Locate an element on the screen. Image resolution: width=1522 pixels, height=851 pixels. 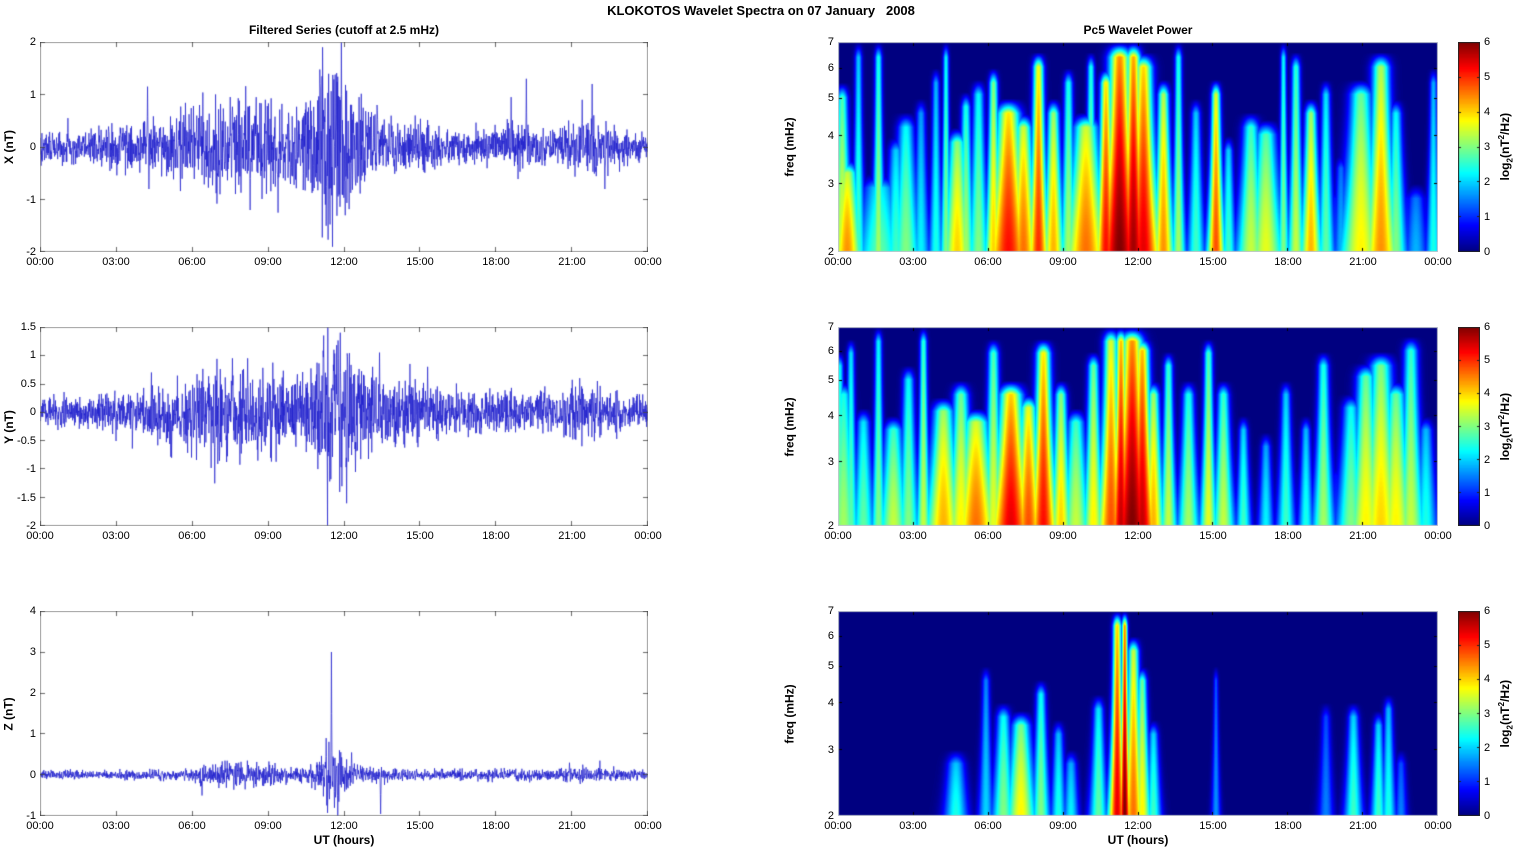
timeseries-y-canvas is located at coordinates (344, 426).